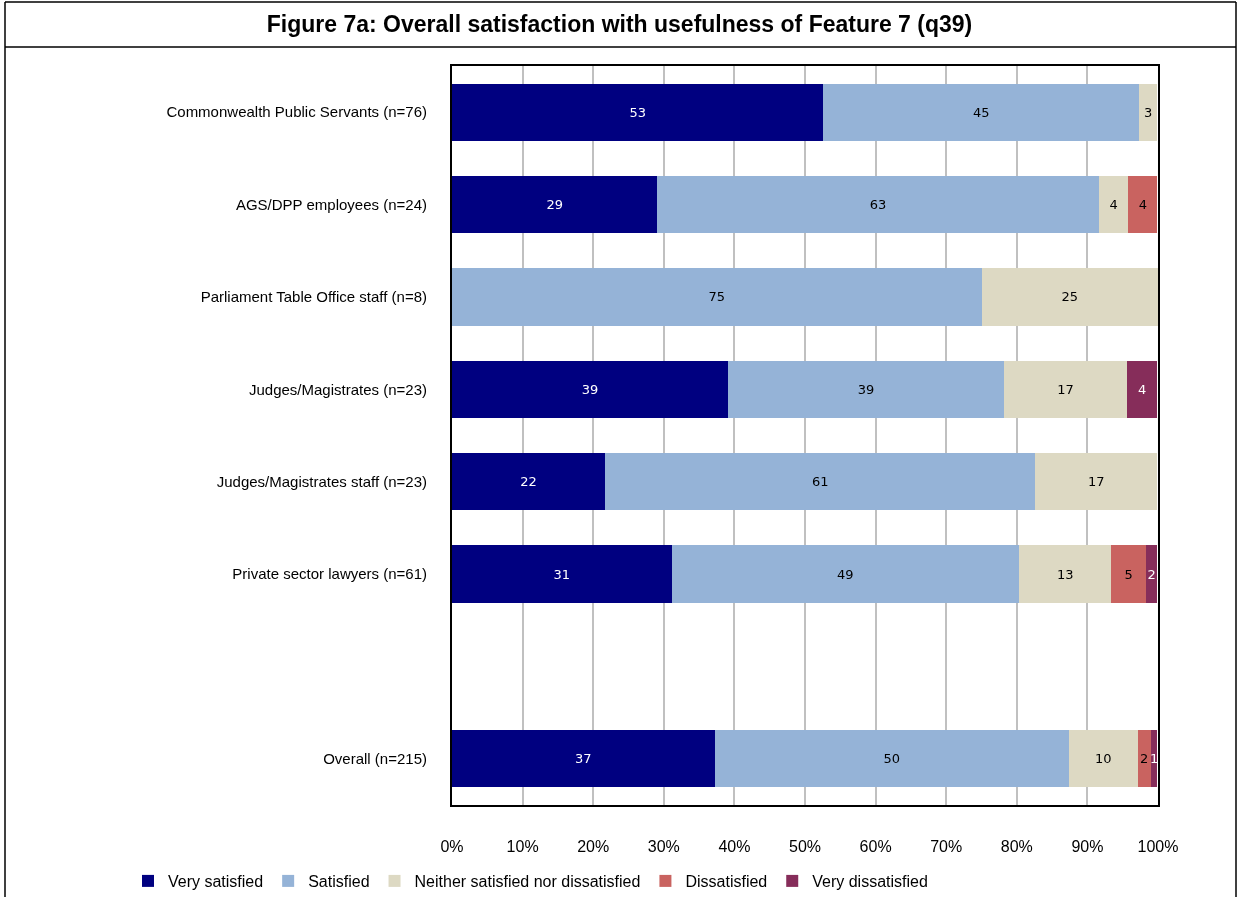 This screenshot has height=897, width=1239. What do you see at coordinates (734, 847) in the screenshot?
I see `x-tick-label: 40%` at bounding box center [734, 847].